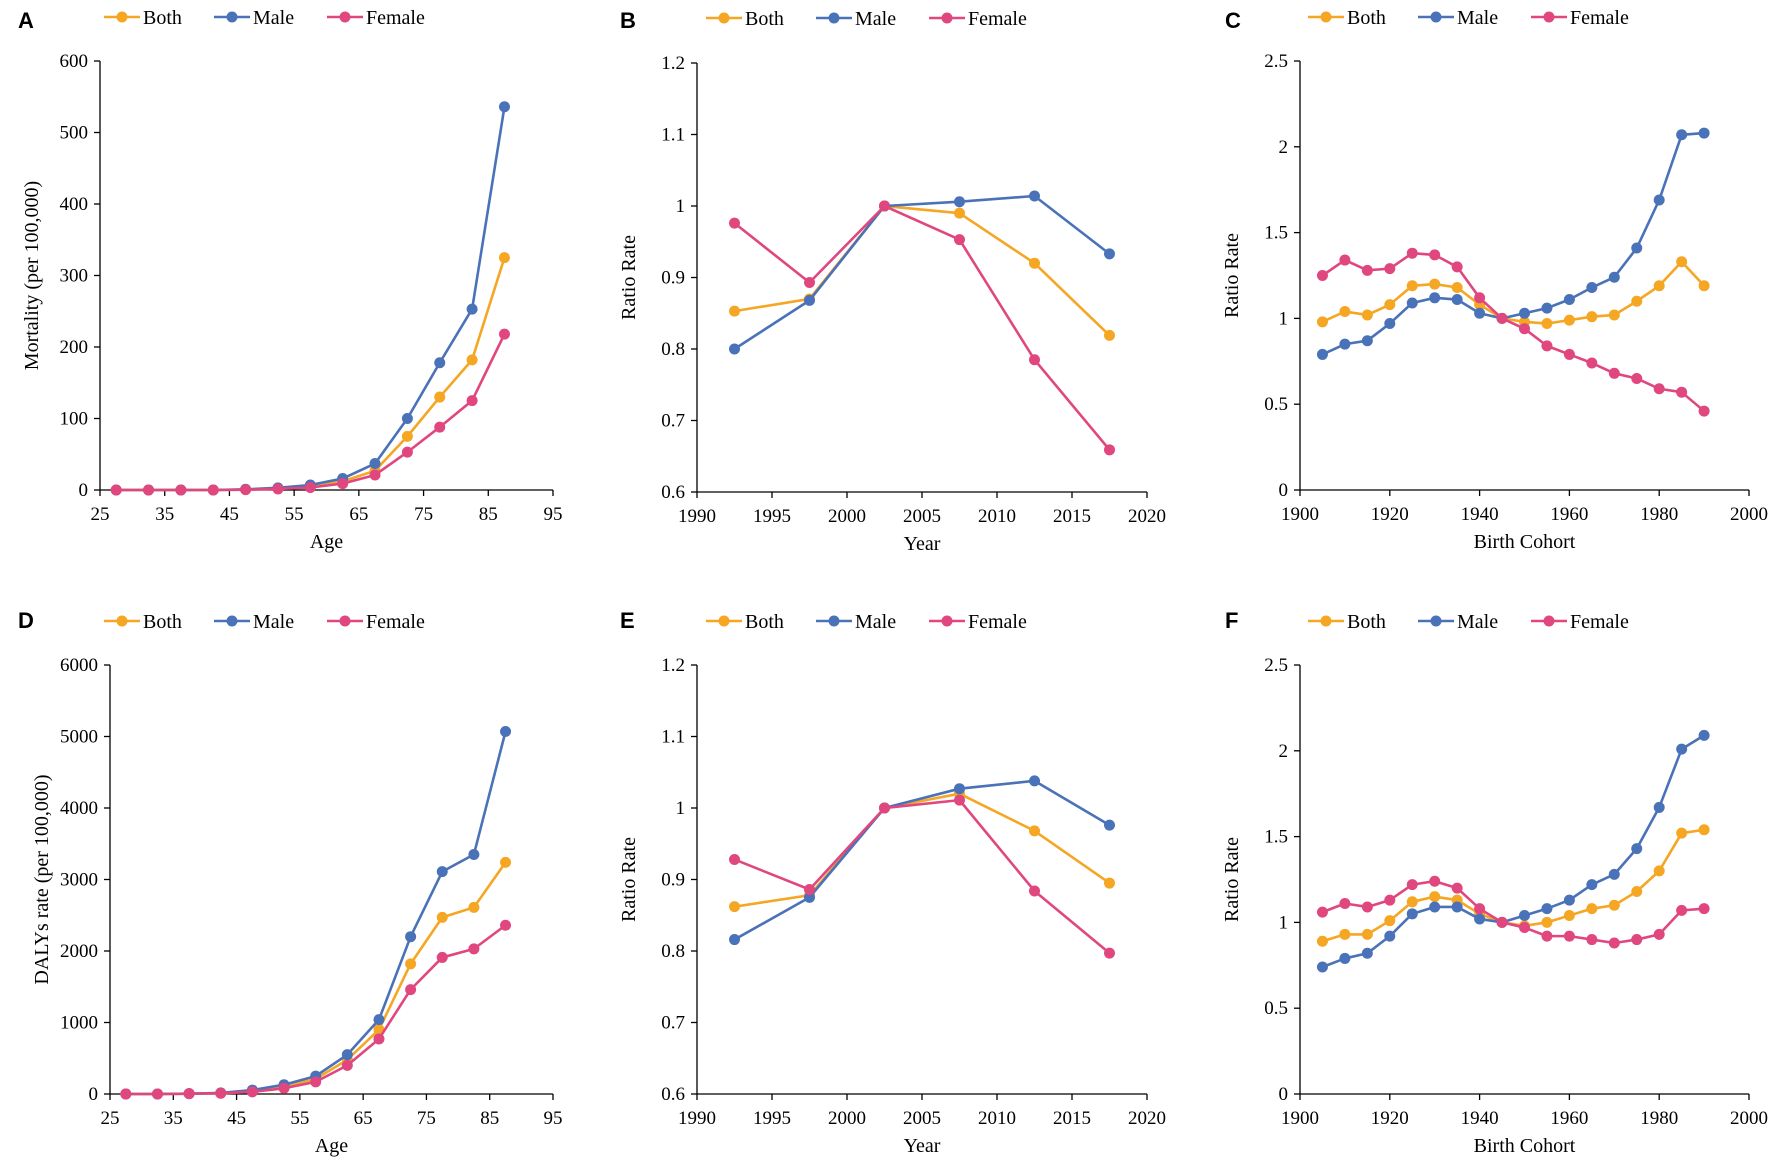 Image resolution: width=1772 pixels, height=1171 pixels. What do you see at coordinates (79, 880) in the screenshot?
I see `y-tick-label: 3000` at bounding box center [79, 880].